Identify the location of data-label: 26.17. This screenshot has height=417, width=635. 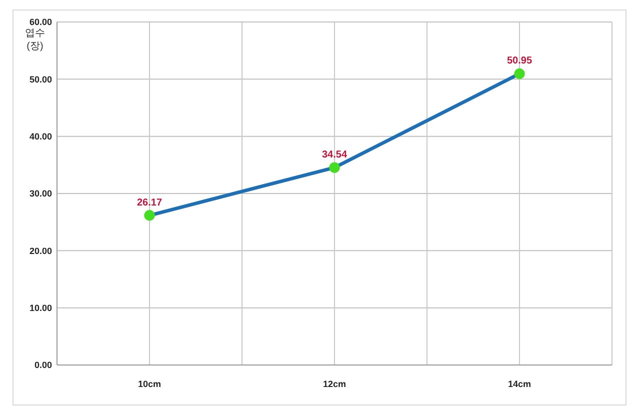
(149, 202).